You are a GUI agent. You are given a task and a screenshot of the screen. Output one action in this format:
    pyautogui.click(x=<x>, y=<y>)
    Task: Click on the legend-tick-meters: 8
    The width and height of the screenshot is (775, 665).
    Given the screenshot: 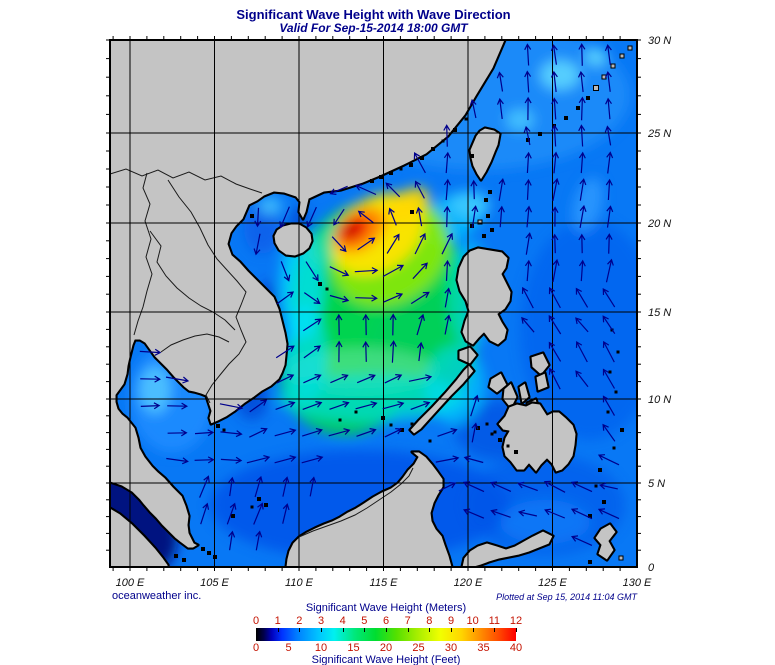 What is the action you would take?
    pyautogui.click(x=429, y=621)
    